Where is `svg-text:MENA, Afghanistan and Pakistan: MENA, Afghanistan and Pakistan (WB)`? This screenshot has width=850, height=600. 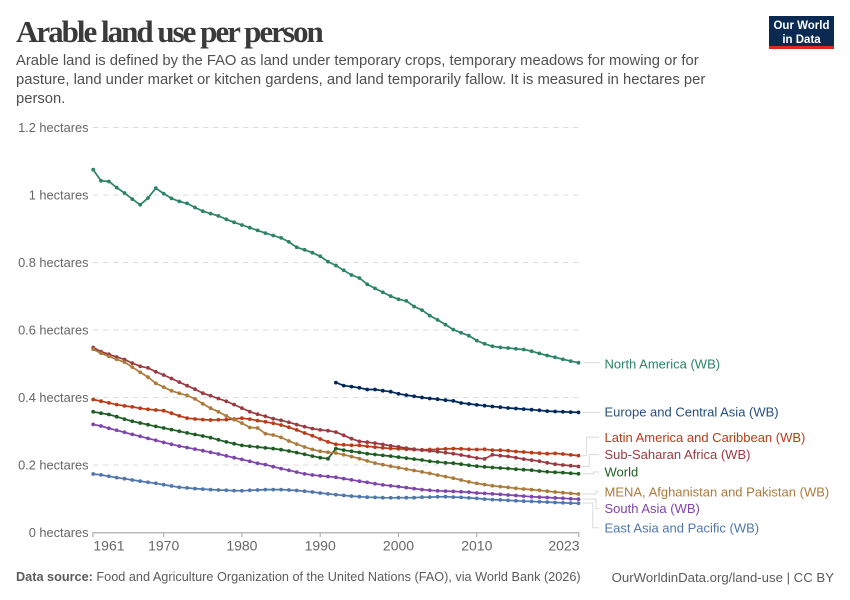 svg-text:MENA, Afghanistan and Pakistan: MENA, Afghanistan and Pakistan (WB) is located at coordinates (717, 492).